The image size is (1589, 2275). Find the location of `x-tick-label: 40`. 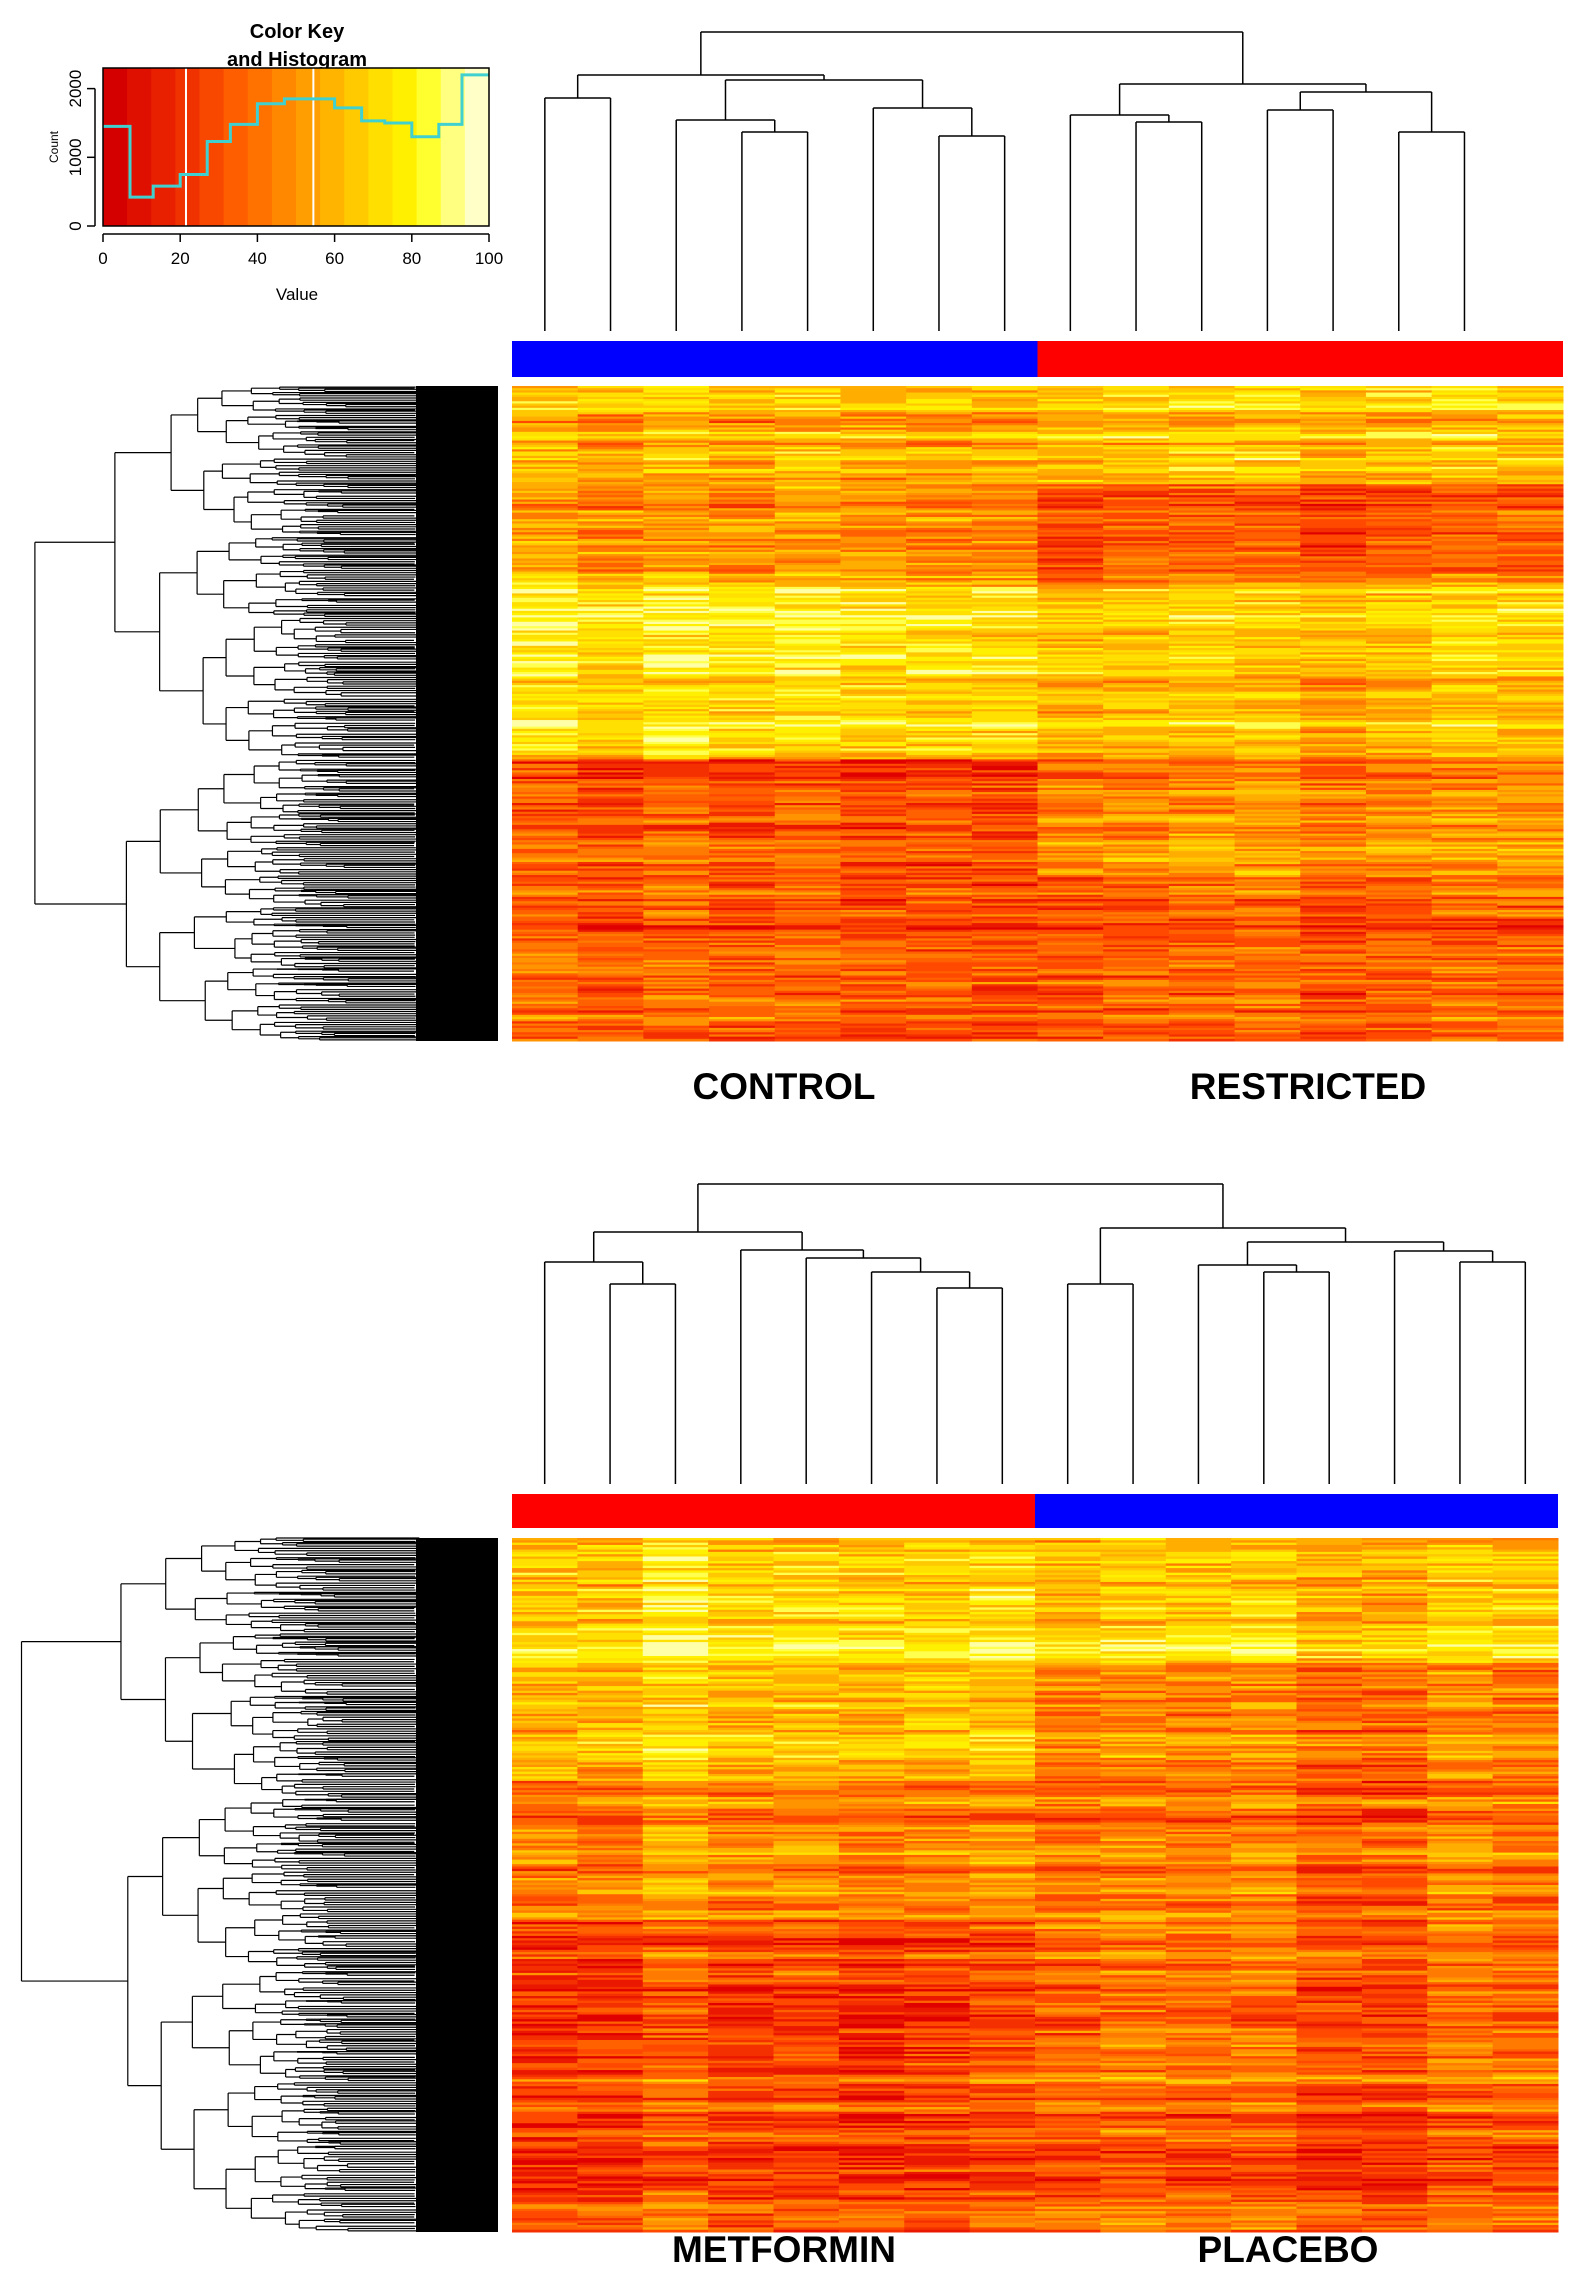

x-tick-label: 40 is located at coordinates (257, 258).